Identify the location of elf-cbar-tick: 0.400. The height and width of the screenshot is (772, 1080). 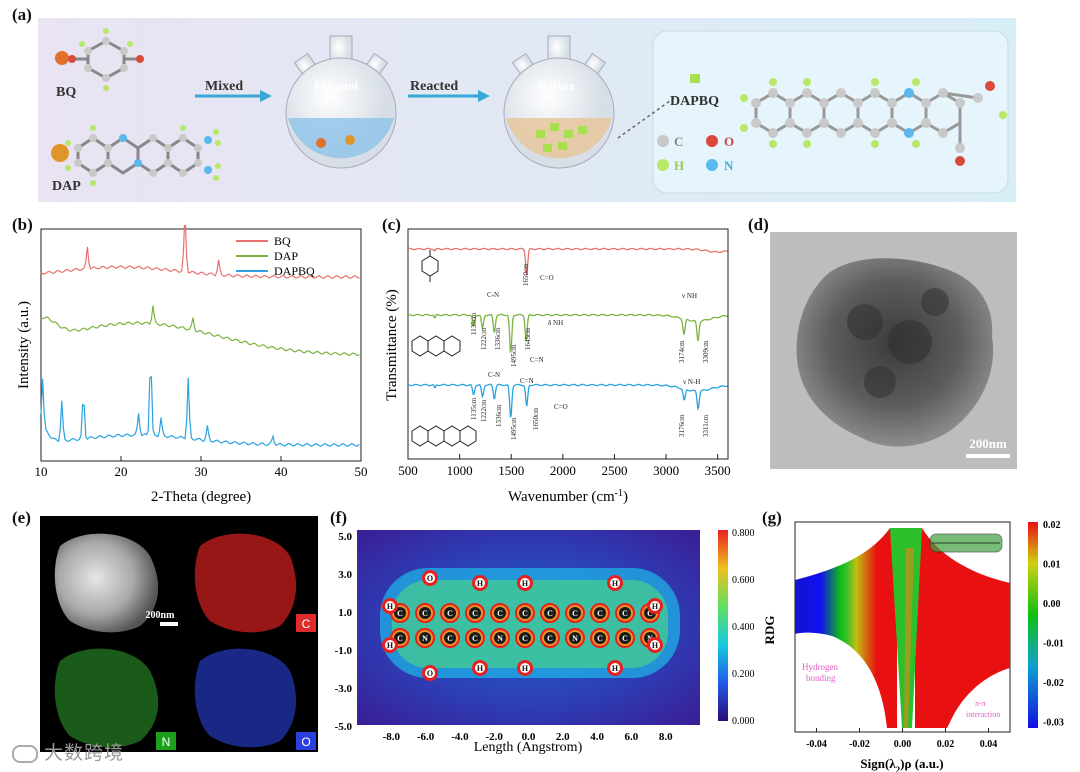
(743, 627).